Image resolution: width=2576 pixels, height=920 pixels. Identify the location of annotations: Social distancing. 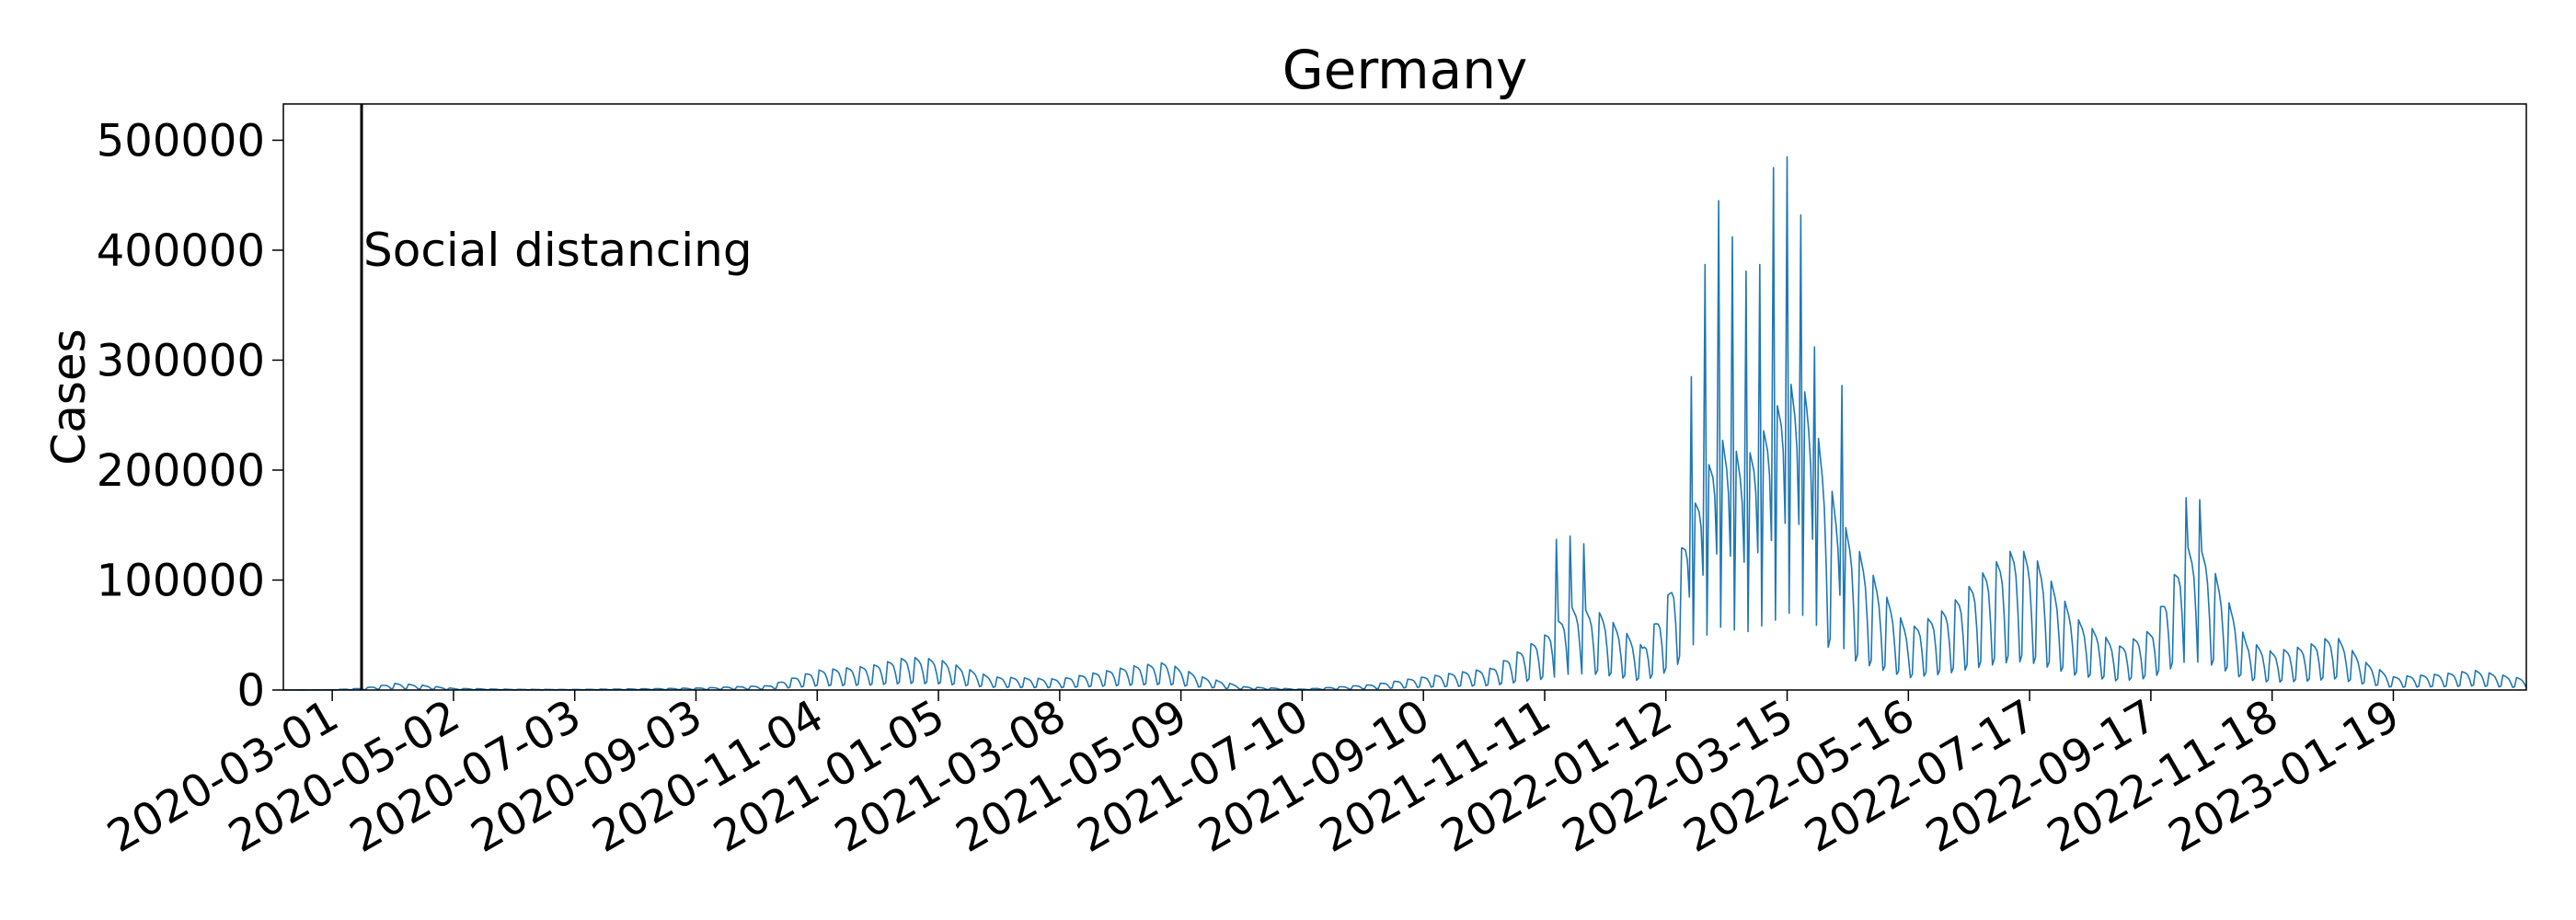
(556, 397).